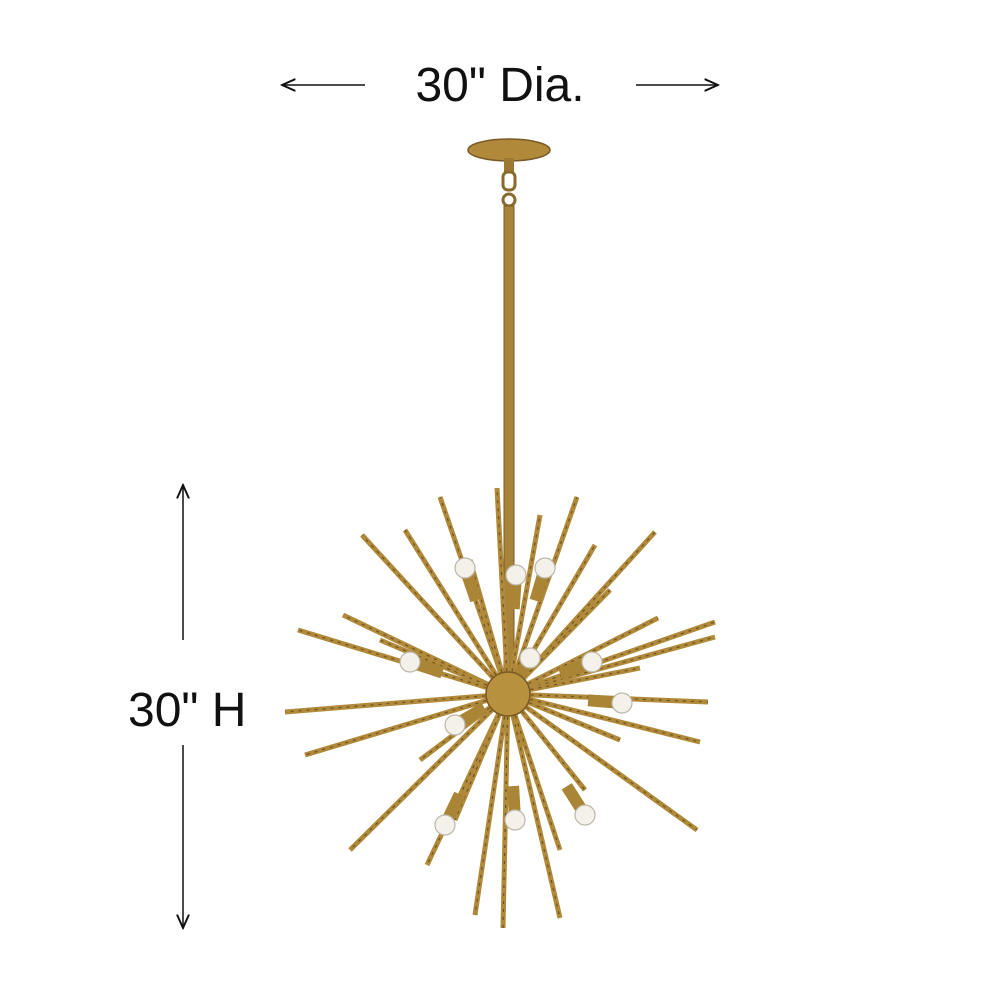  What do you see at coordinates (509, 165) in the screenshot?
I see `canopy-stem` at bounding box center [509, 165].